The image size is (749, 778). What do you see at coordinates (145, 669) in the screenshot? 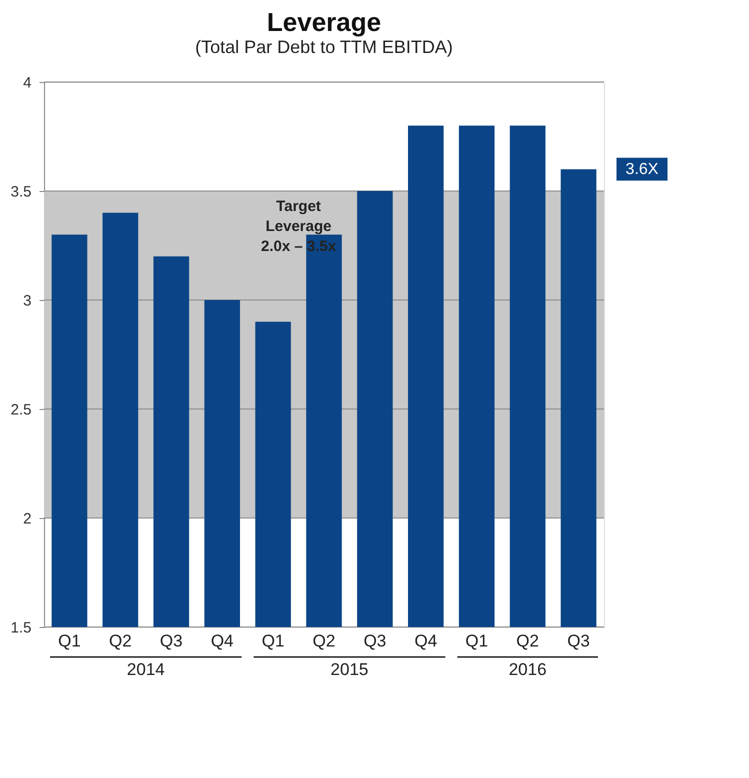
I see `text: 2014` at bounding box center [145, 669].